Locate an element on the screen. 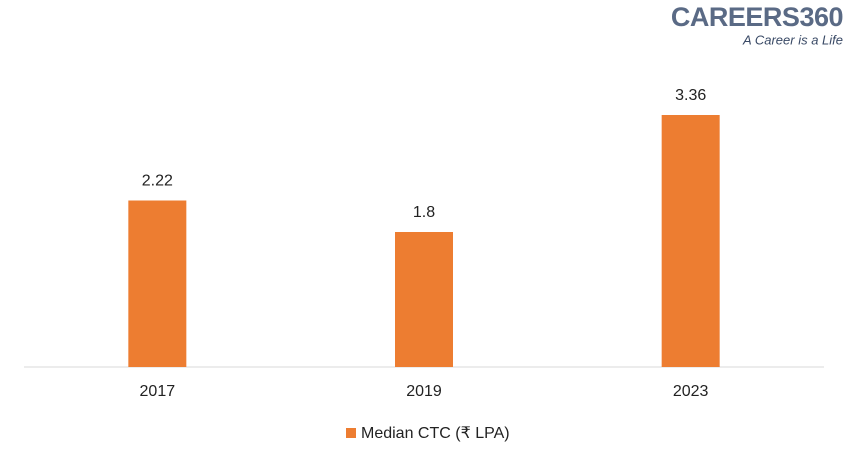  x-tick-label: 2019 is located at coordinates (424, 391).